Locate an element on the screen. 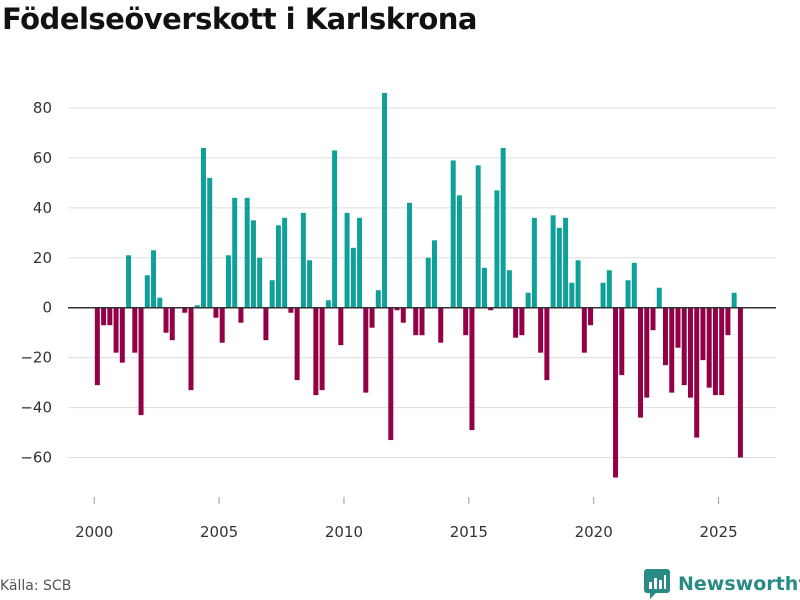  y-tick-label: 20 is located at coordinates (42, 258).